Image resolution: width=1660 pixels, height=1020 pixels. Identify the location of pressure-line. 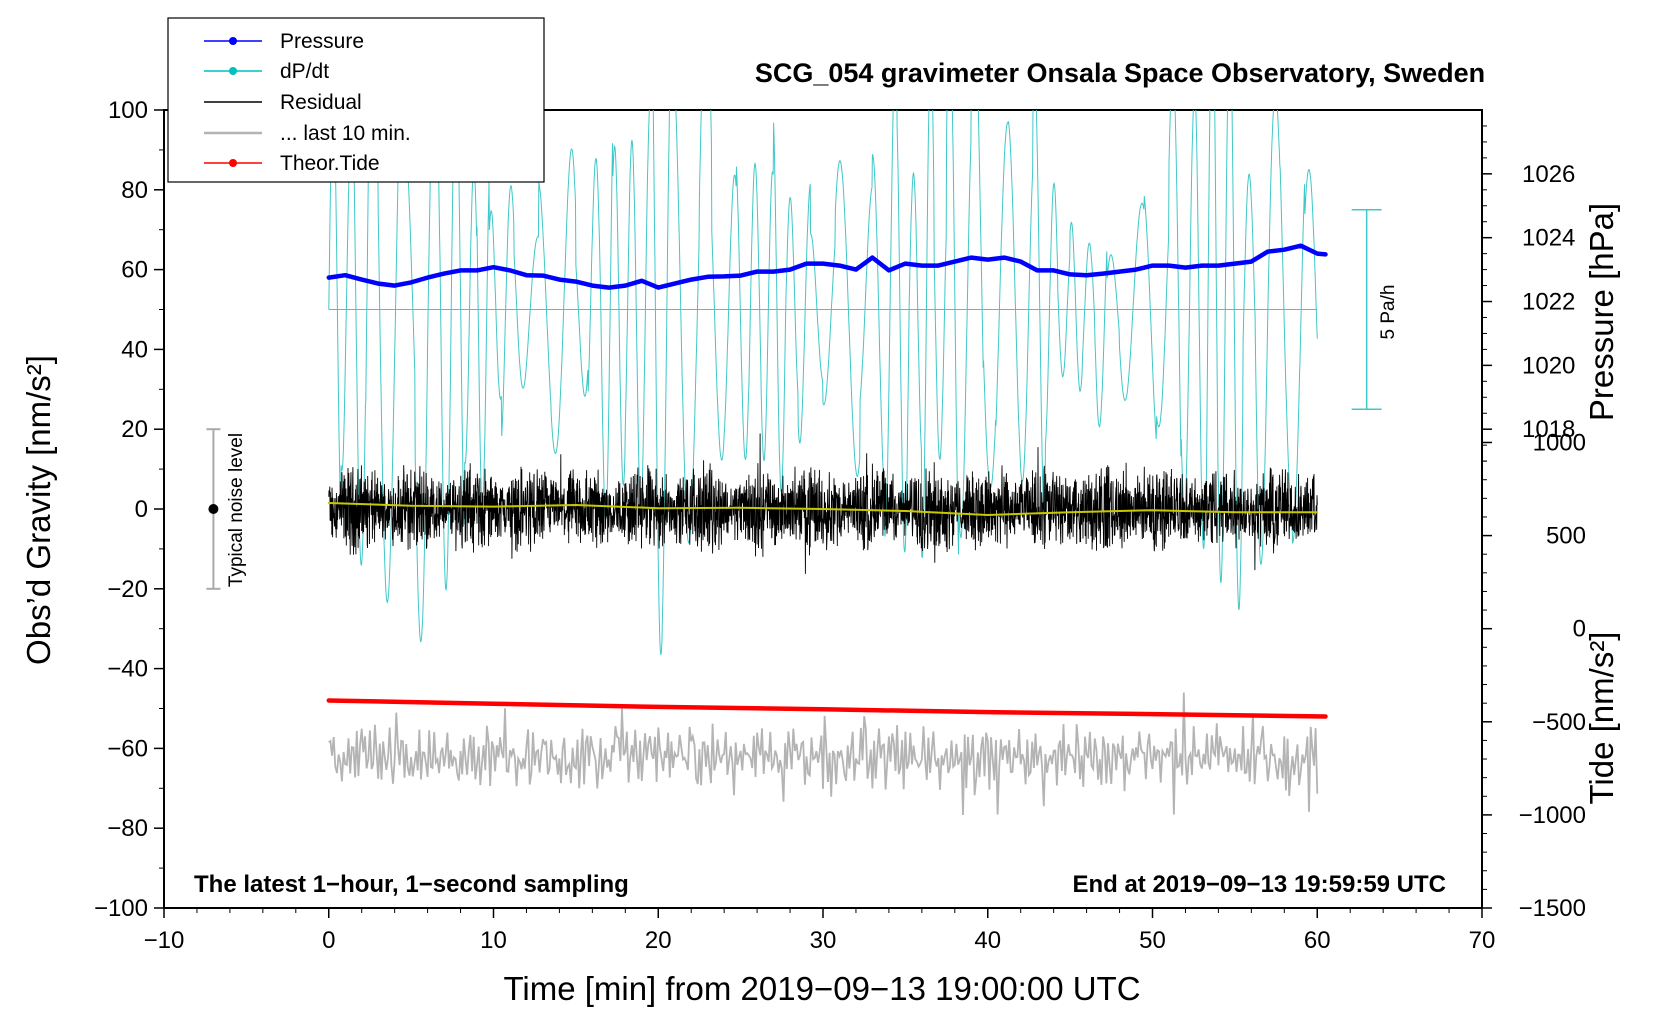
(827, 266).